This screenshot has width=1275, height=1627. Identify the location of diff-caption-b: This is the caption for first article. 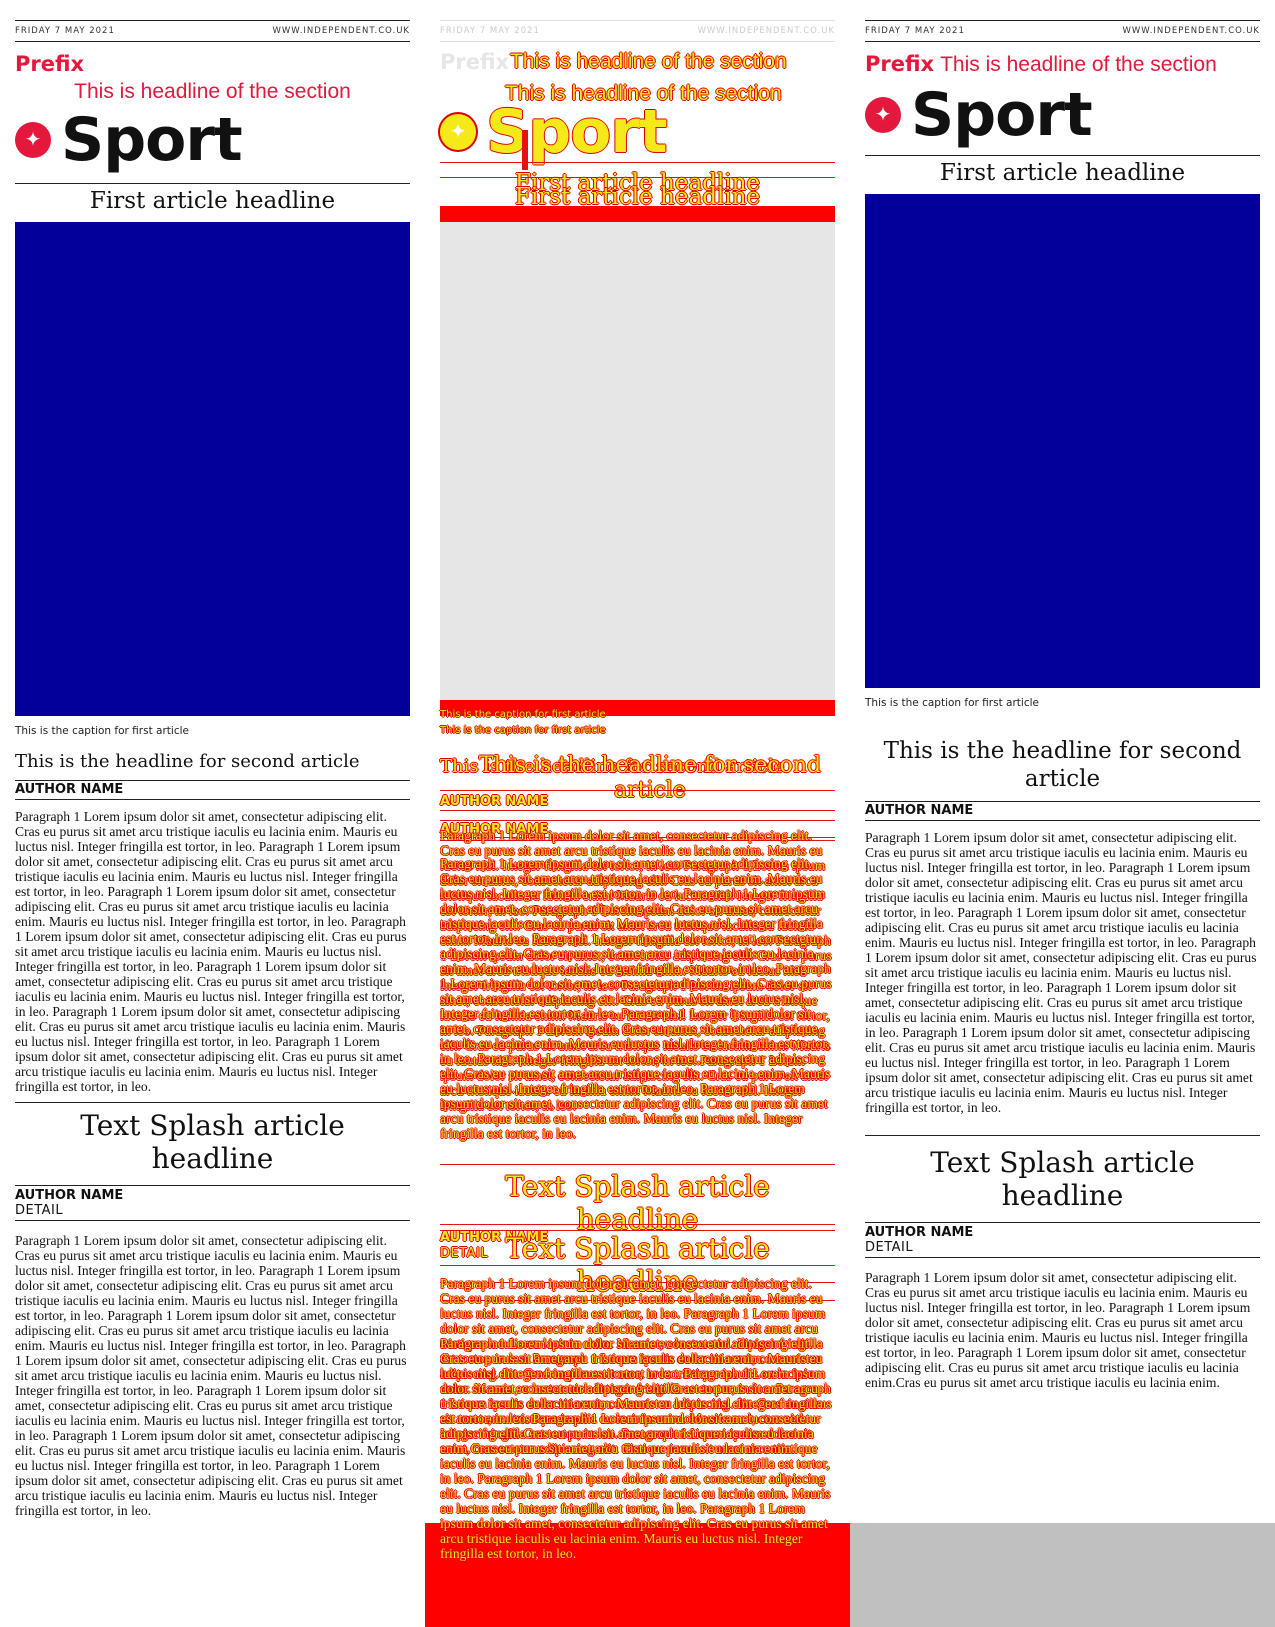
(523, 714).